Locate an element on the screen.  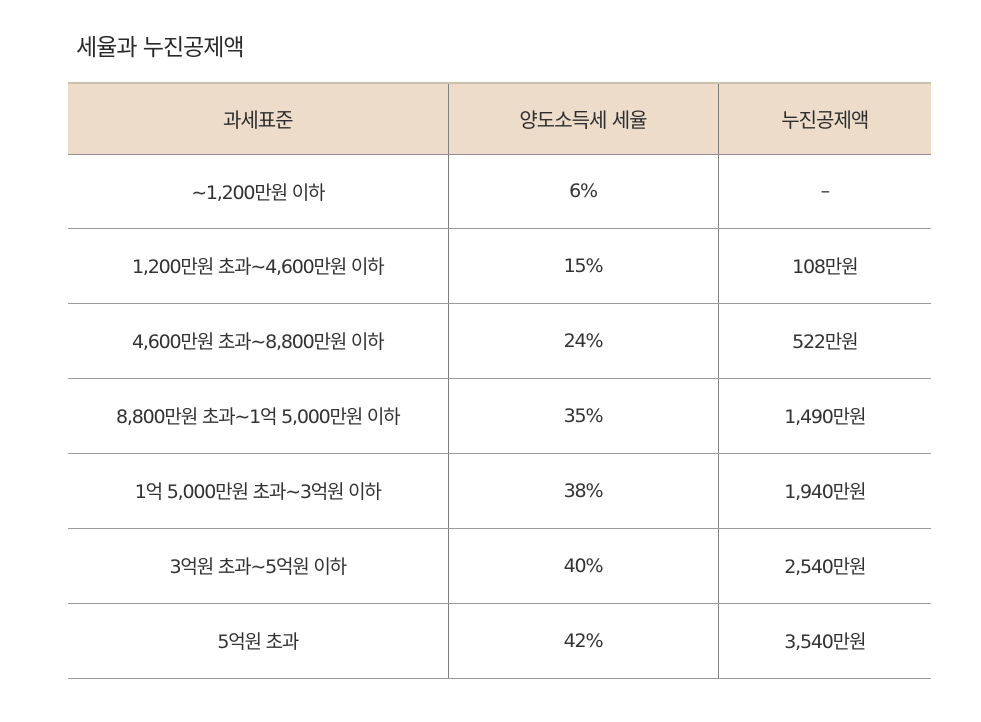
tax-rate-cell: 6% is located at coordinates (582, 191).